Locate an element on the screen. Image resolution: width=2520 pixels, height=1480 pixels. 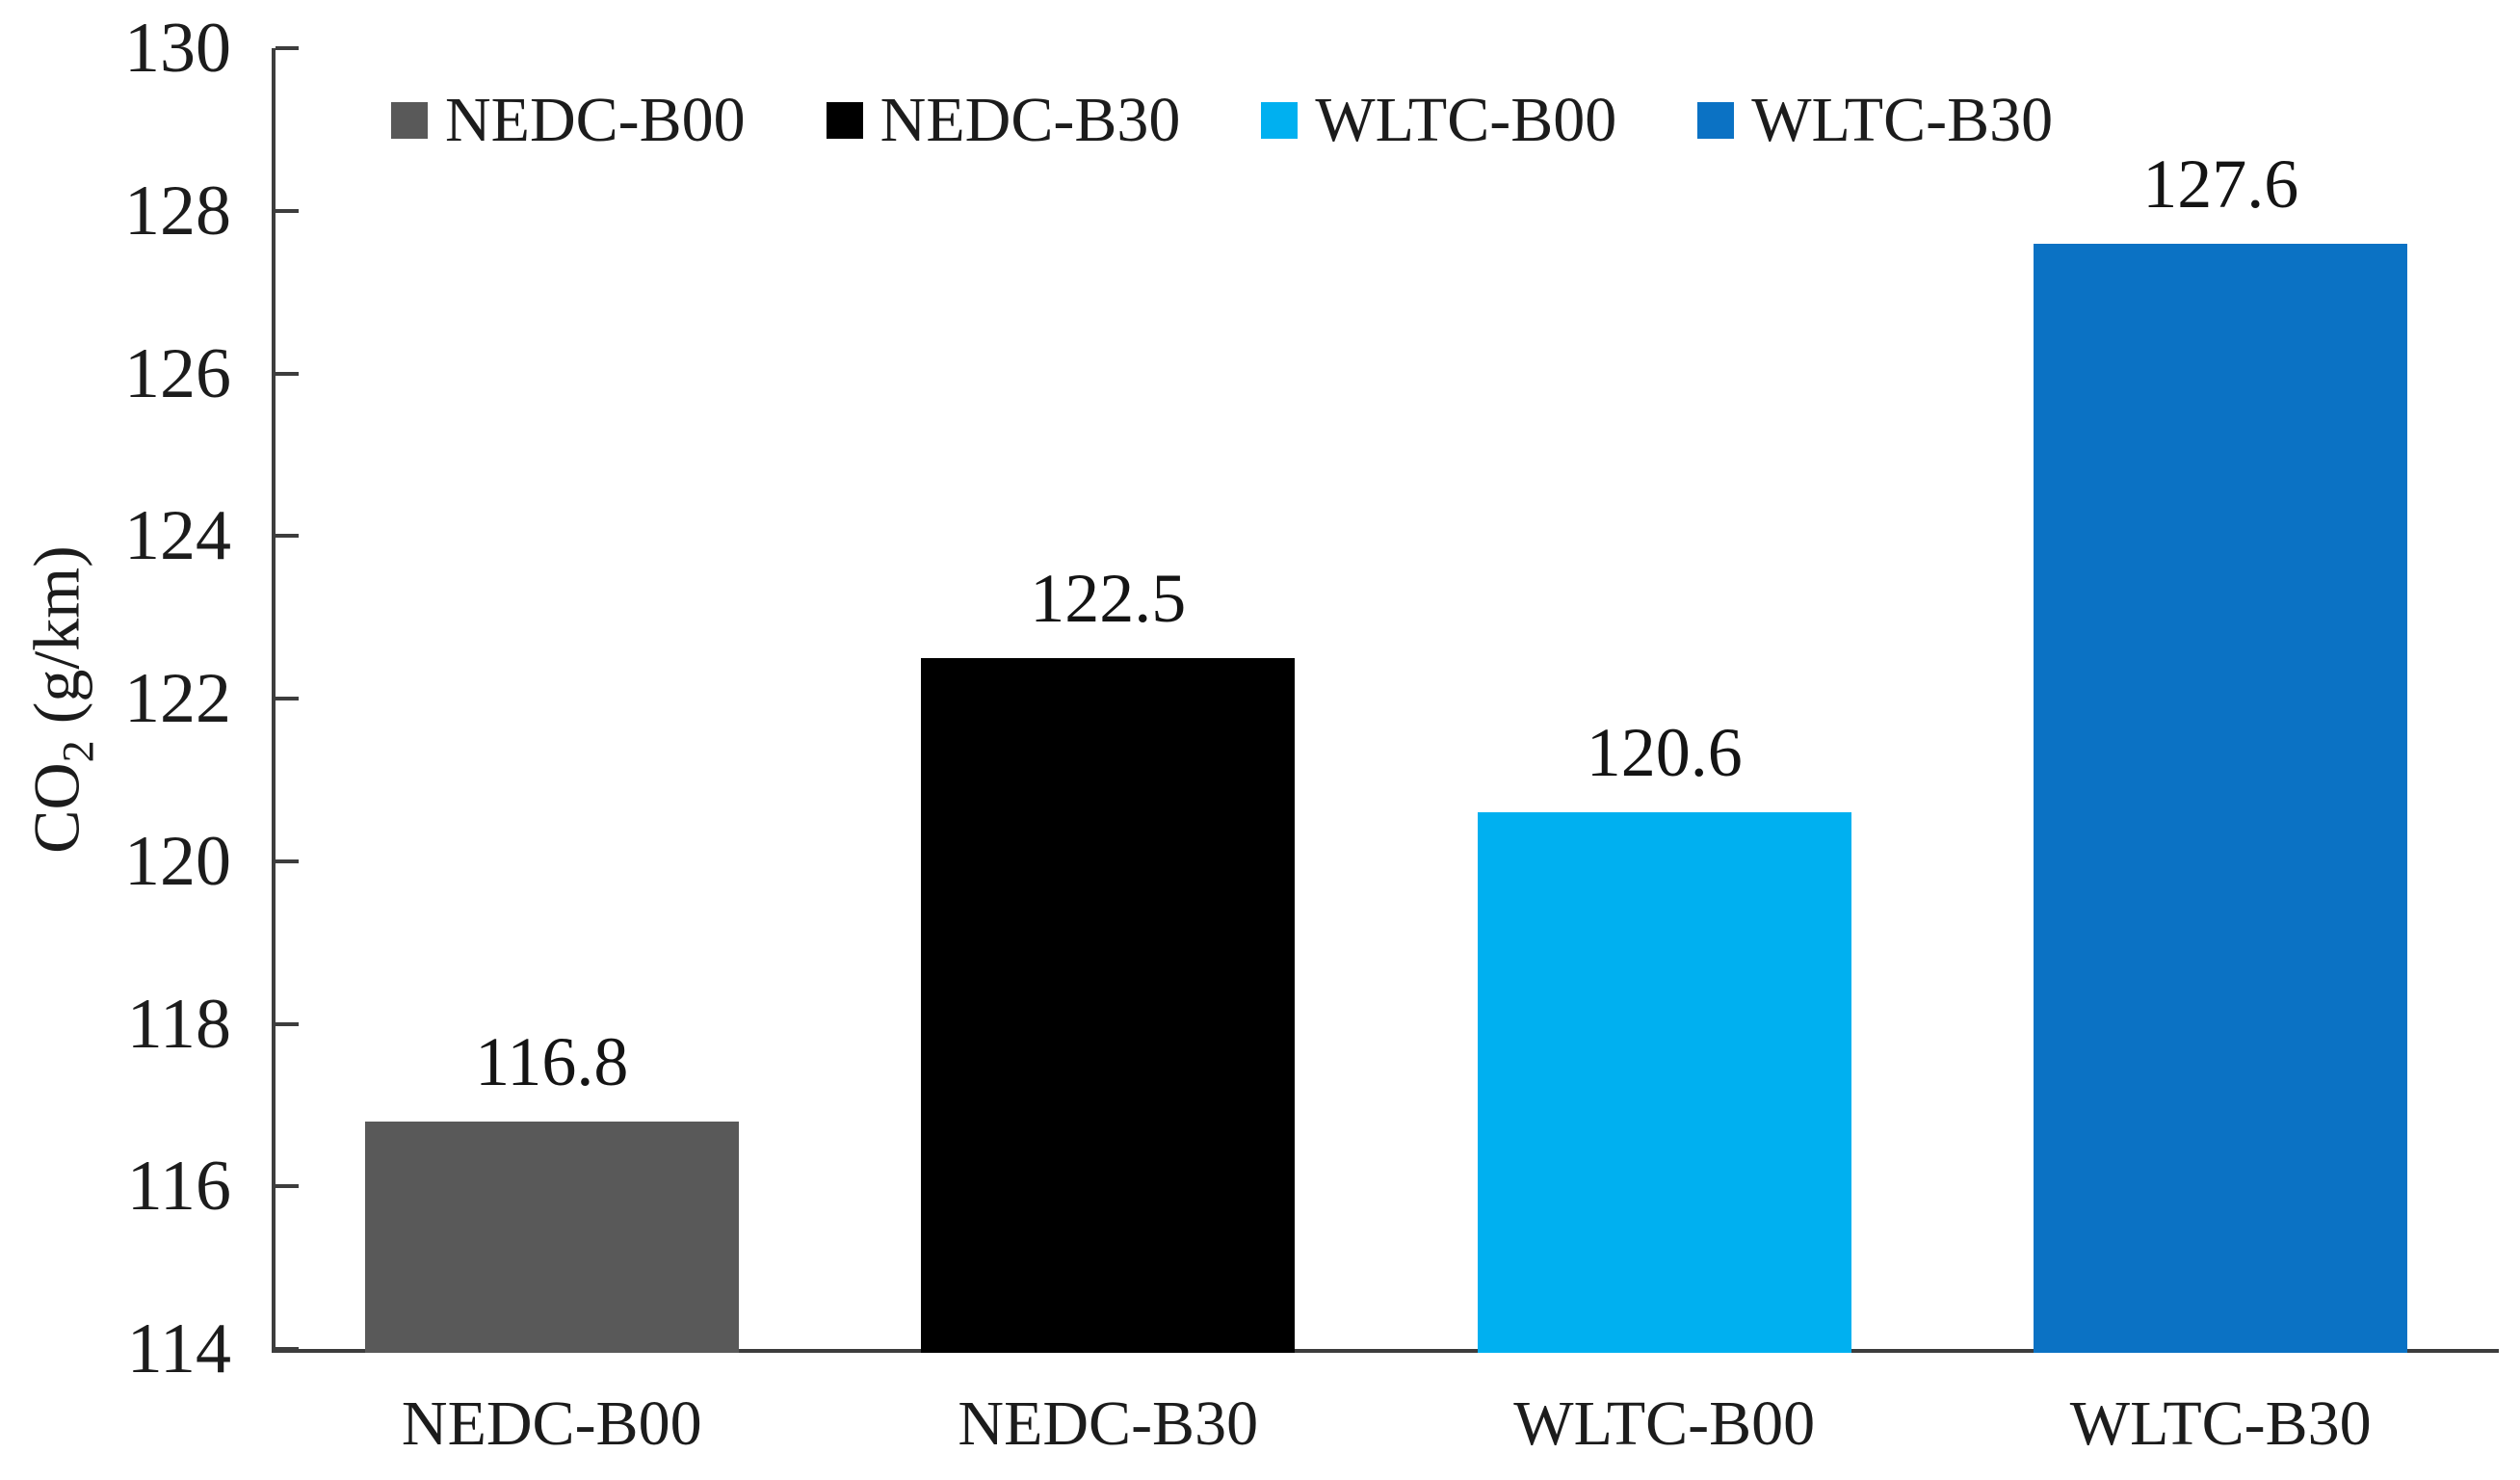
y-tick-label: 122 is located at coordinates (178, 698).